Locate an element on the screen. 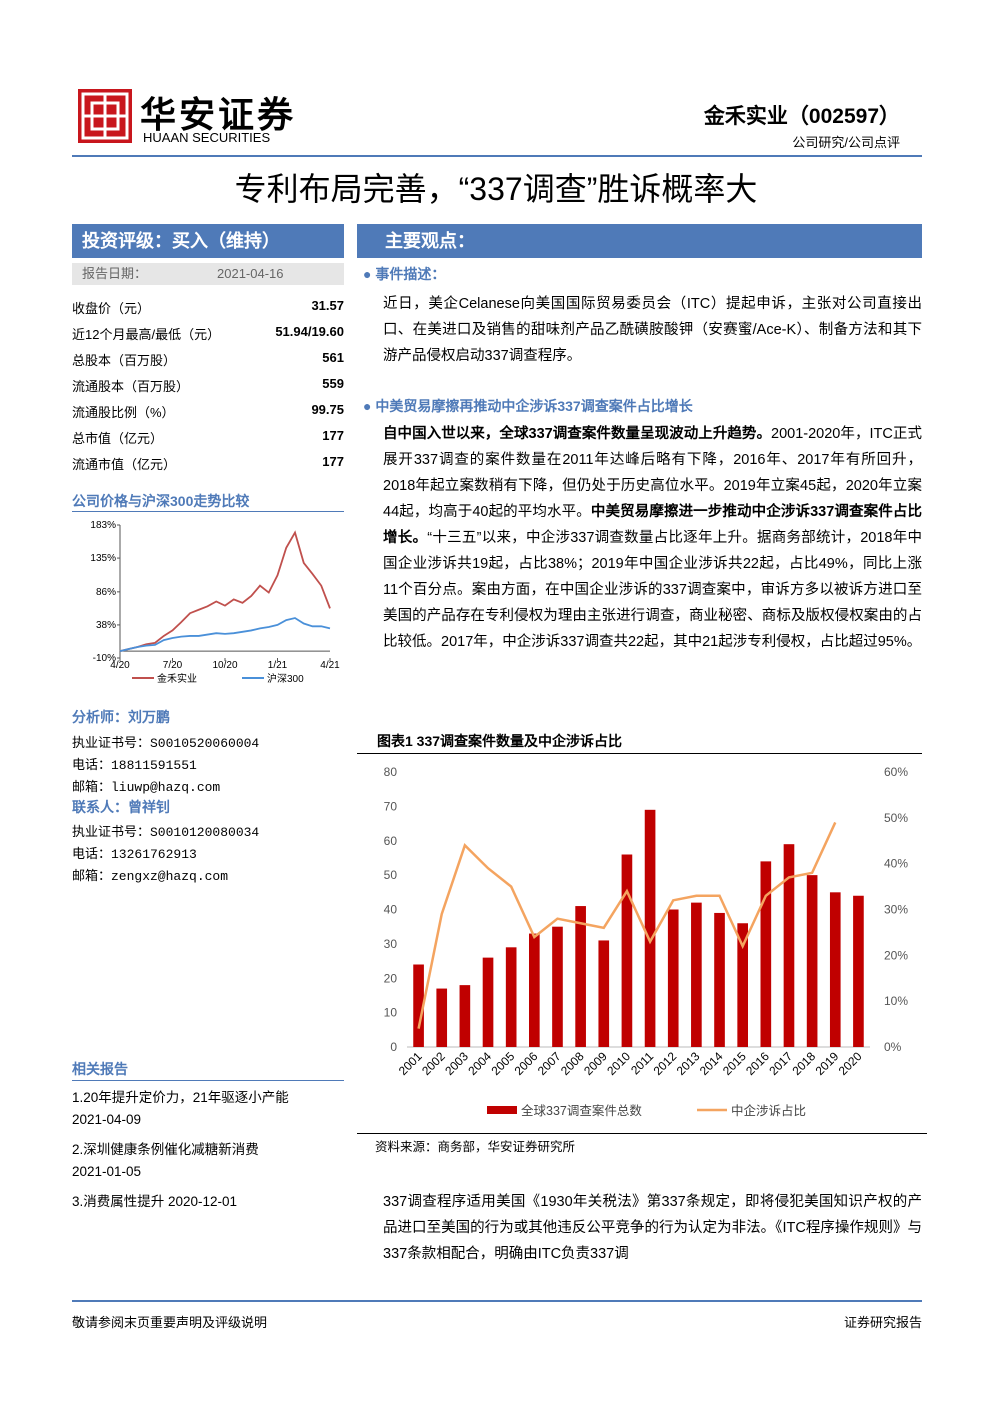 The width and height of the screenshot is (992, 1403). y2-tick-label: 50% is located at coordinates (896, 818).